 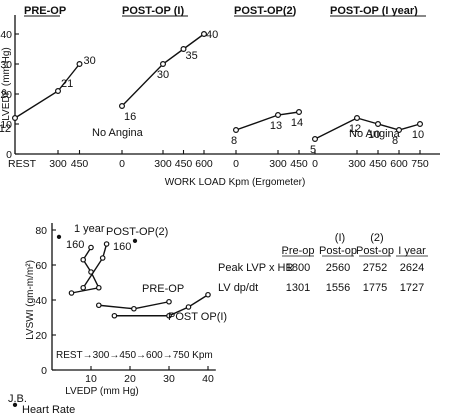 What do you see at coordinates (238, 288) in the screenshot?
I see `table-row-label: LV dp/dt` at bounding box center [238, 288].